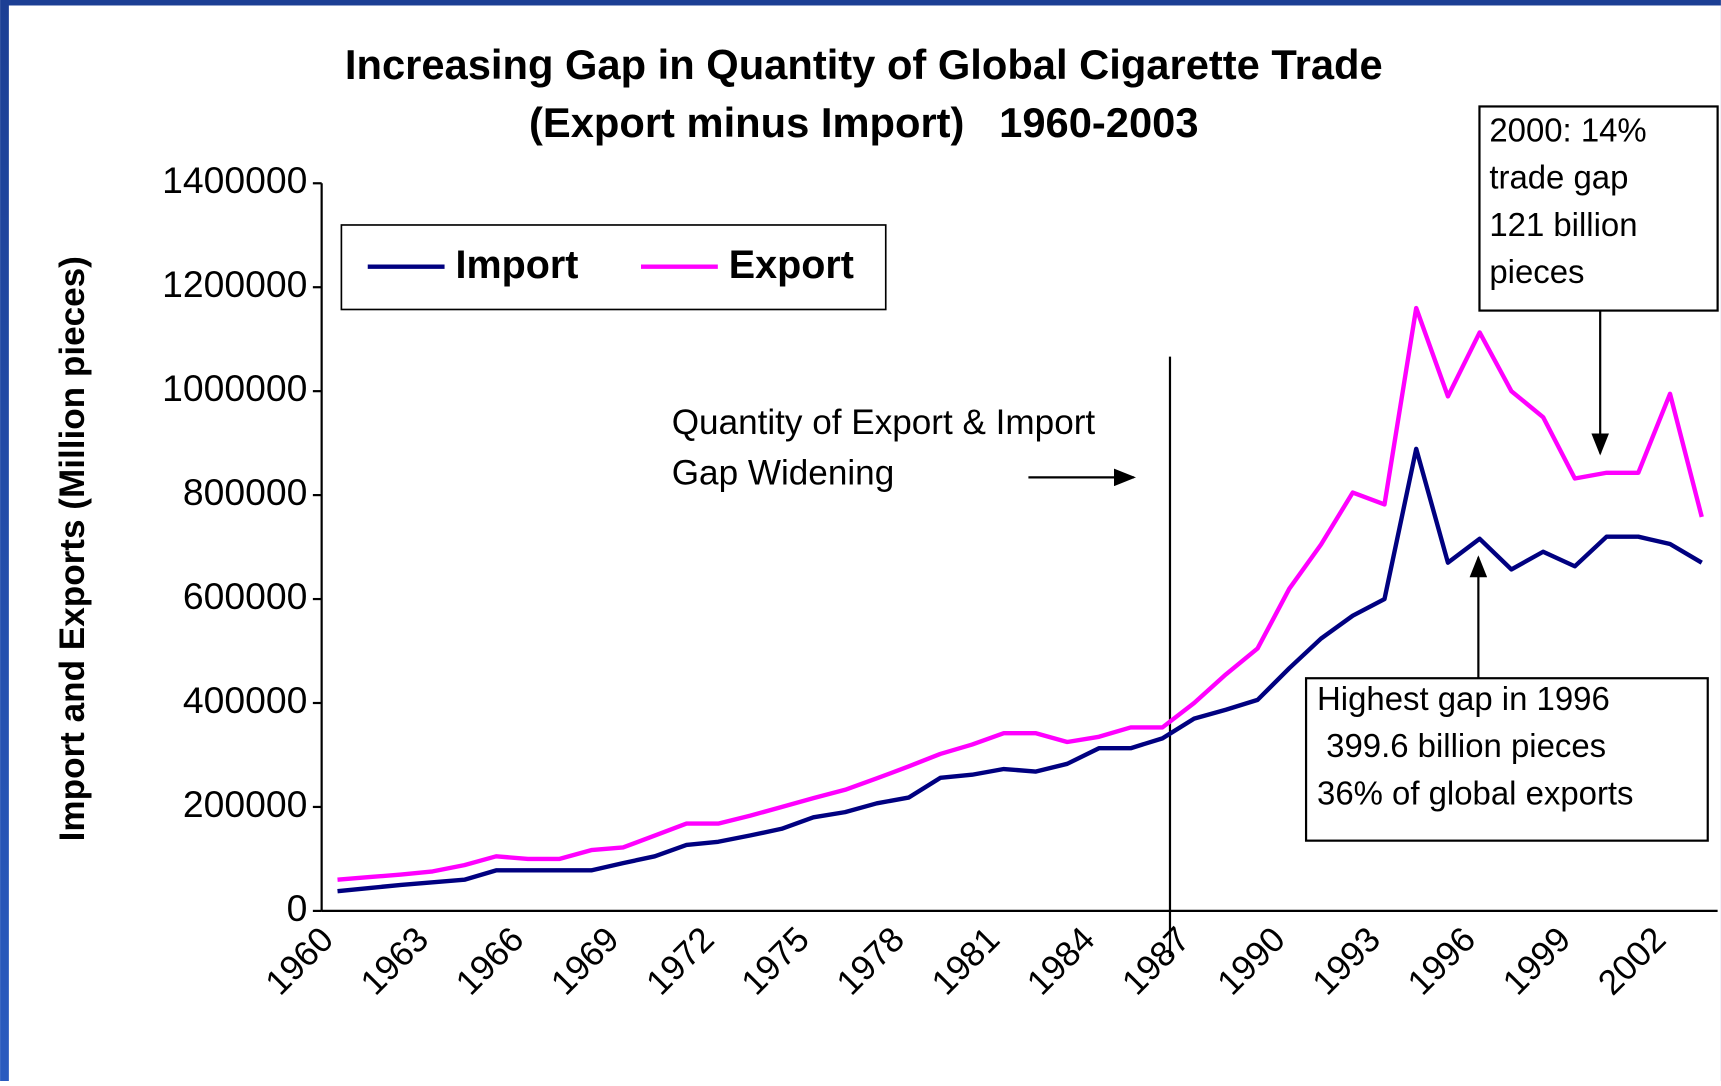 Image resolution: width=1721 pixels, height=1086 pixels. Describe the element at coordinates (1463, 698) in the screenshot. I see `annotation: Highest gap in 1996` at that location.